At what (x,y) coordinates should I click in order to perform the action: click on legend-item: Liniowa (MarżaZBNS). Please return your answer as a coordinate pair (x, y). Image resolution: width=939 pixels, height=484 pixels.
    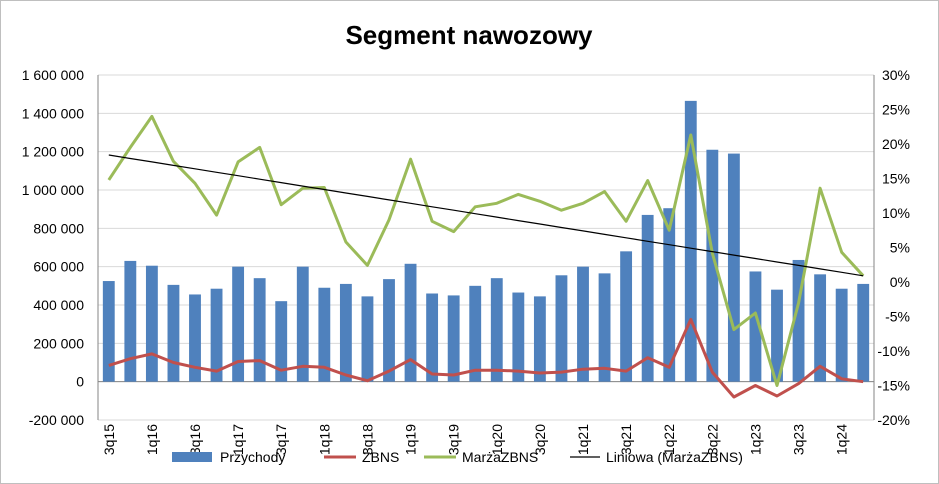
    Looking at the image, I should click on (656, 457).